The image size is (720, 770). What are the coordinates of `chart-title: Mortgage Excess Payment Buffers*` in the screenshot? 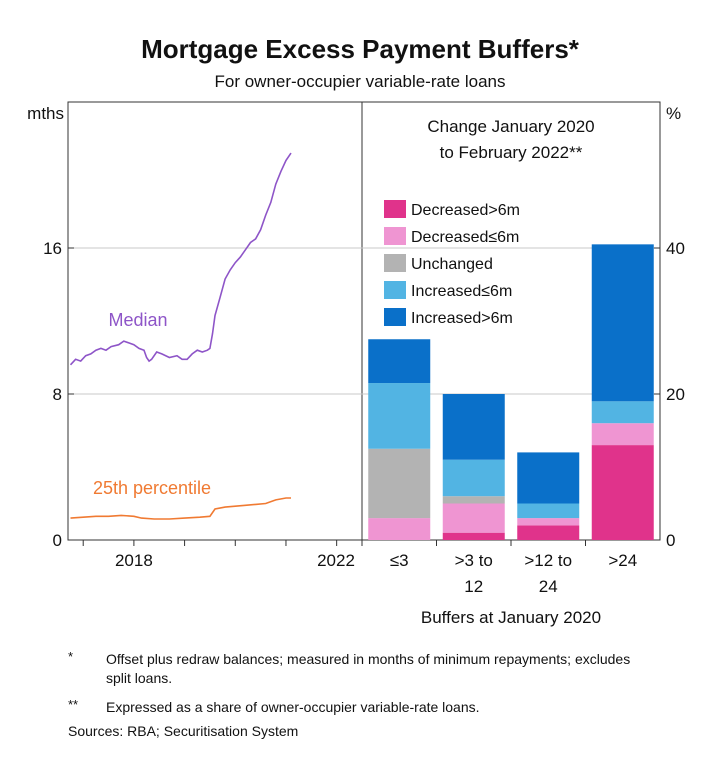 It's located at (360, 49).